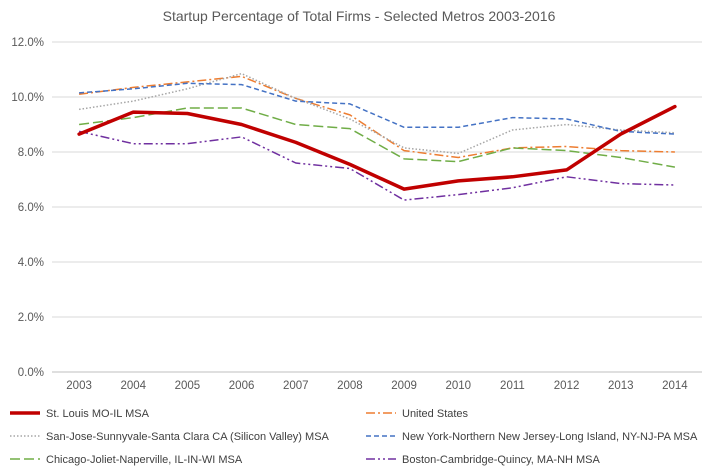  What do you see at coordinates (512, 386) in the screenshot?
I see `x-tick-label: 2011` at bounding box center [512, 386].